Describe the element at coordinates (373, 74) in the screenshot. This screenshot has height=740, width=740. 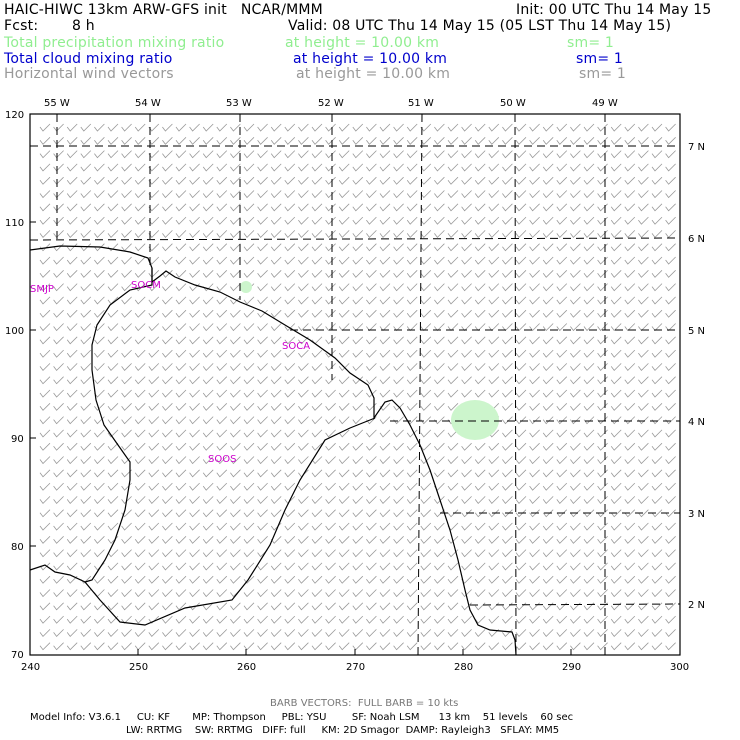
I see `field-height-wind: at height = 10.00 km` at that location.